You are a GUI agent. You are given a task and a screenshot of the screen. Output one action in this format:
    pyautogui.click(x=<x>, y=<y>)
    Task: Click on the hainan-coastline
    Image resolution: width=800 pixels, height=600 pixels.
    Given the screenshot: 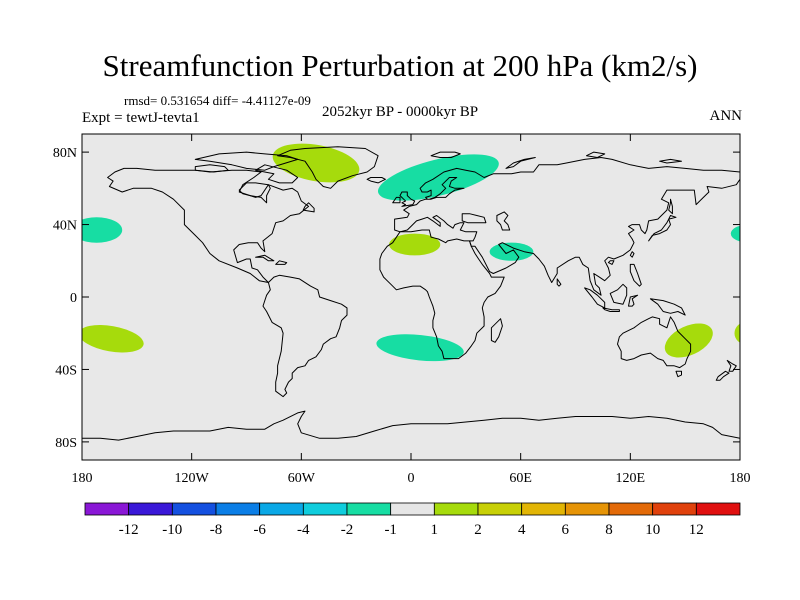 What is the action you would take?
    pyautogui.click(x=611, y=262)
    